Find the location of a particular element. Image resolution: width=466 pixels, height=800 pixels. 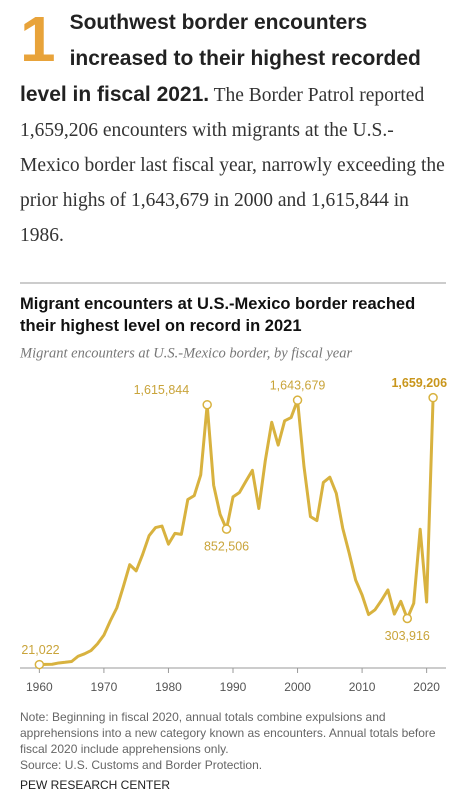

x-tick-label: 1970 is located at coordinates (104, 687).